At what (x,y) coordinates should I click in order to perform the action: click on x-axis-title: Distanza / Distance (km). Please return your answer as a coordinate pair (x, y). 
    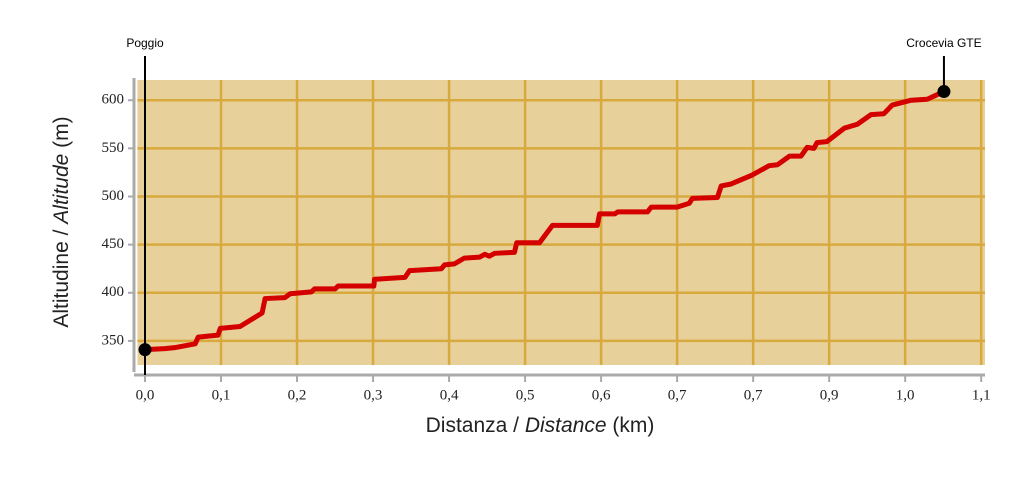
    Looking at the image, I should click on (540, 425).